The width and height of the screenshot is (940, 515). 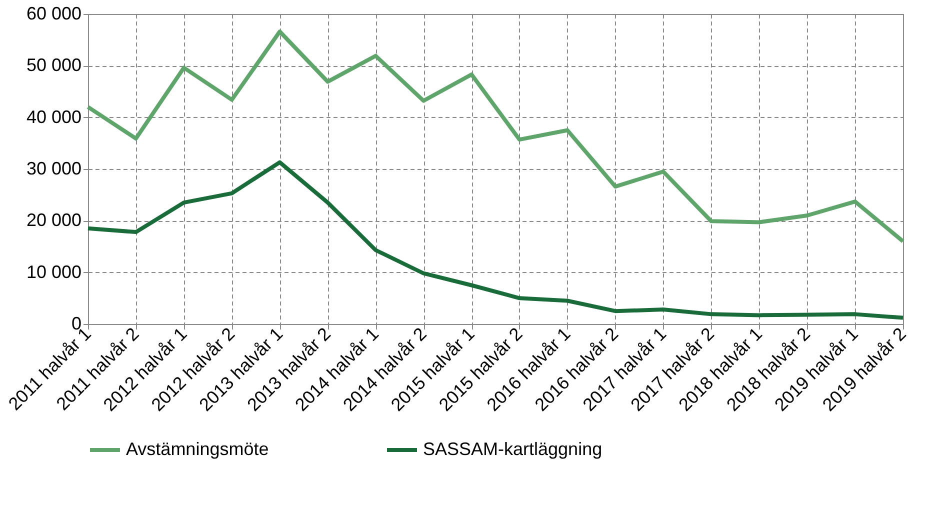 I want to click on y-tick-label: 40 000, so click(x=54, y=116).